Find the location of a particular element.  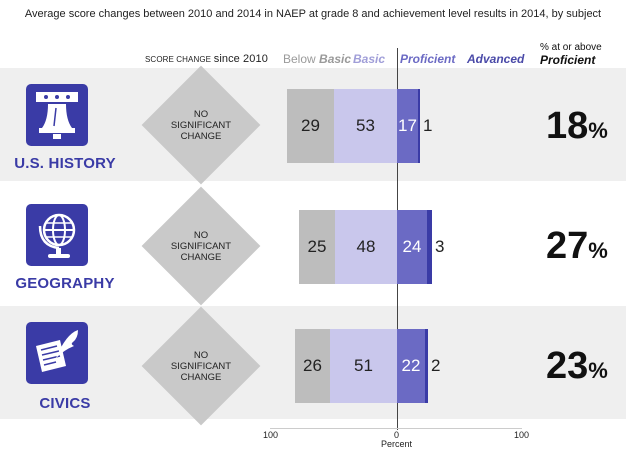

bar-below-basic: 26 is located at coordinates (312, 366).